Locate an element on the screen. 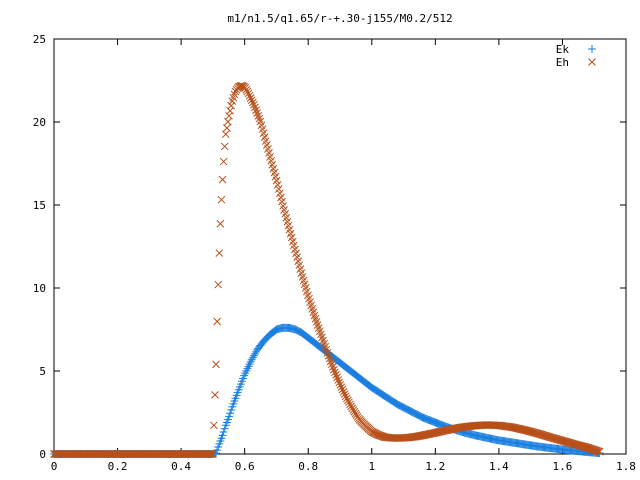 The height and width of the screenshot is (480, 640). x-tick-label: 0.2 is located at coordinates (118, 466).